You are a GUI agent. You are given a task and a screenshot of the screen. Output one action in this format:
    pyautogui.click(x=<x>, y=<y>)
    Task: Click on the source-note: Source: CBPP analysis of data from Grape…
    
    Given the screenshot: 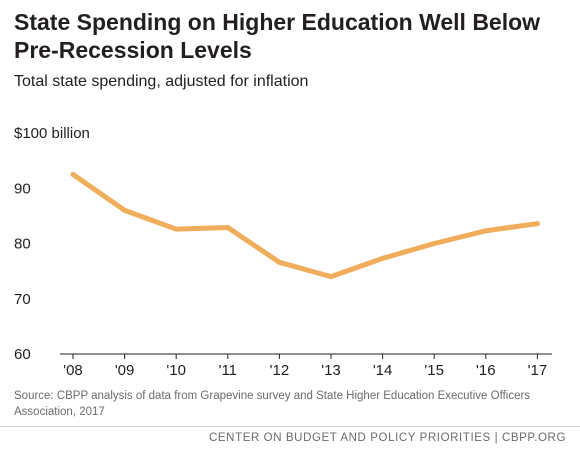 What is the action you would take?
    pyautogui.click(x=272, y=404)
    